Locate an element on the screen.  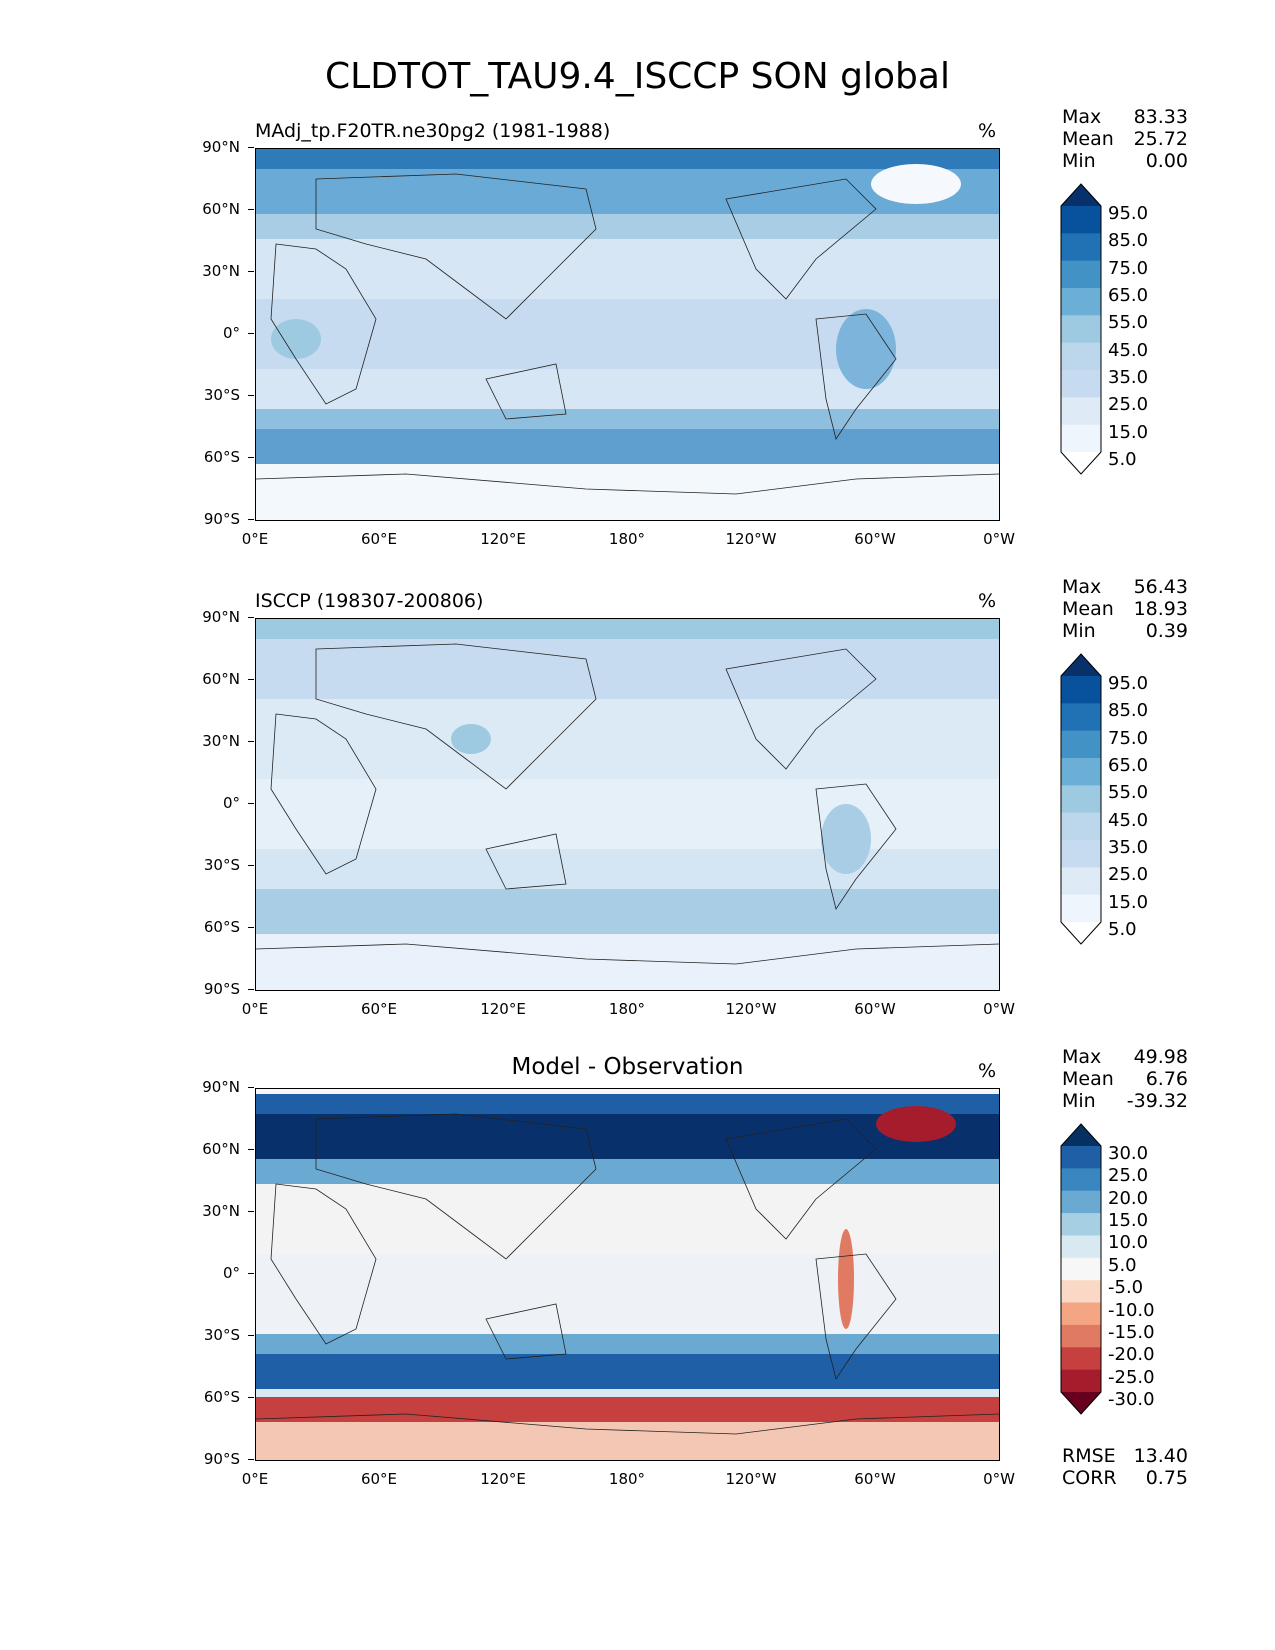
max-value: 49.98 is located at coordinates (1160, 1057).